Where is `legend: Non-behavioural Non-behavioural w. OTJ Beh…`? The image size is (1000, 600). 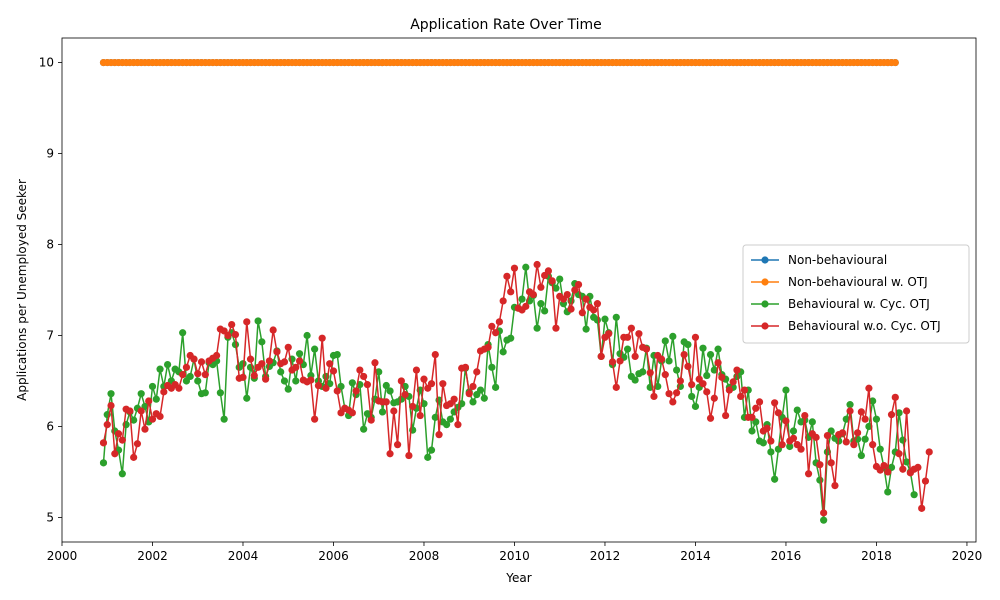 legend: Non-behavioural Non-behavioural w. OTJ Beh… is located at coordinates (856, 294).